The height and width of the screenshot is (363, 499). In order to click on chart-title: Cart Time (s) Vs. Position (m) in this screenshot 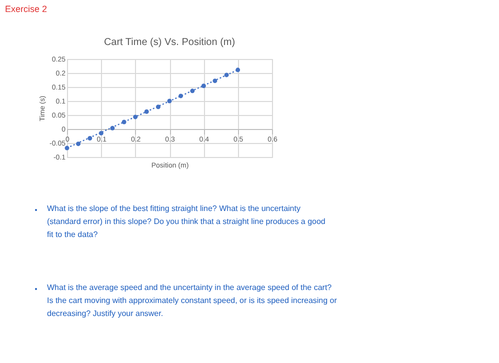, I will do `click(170, 42)`.